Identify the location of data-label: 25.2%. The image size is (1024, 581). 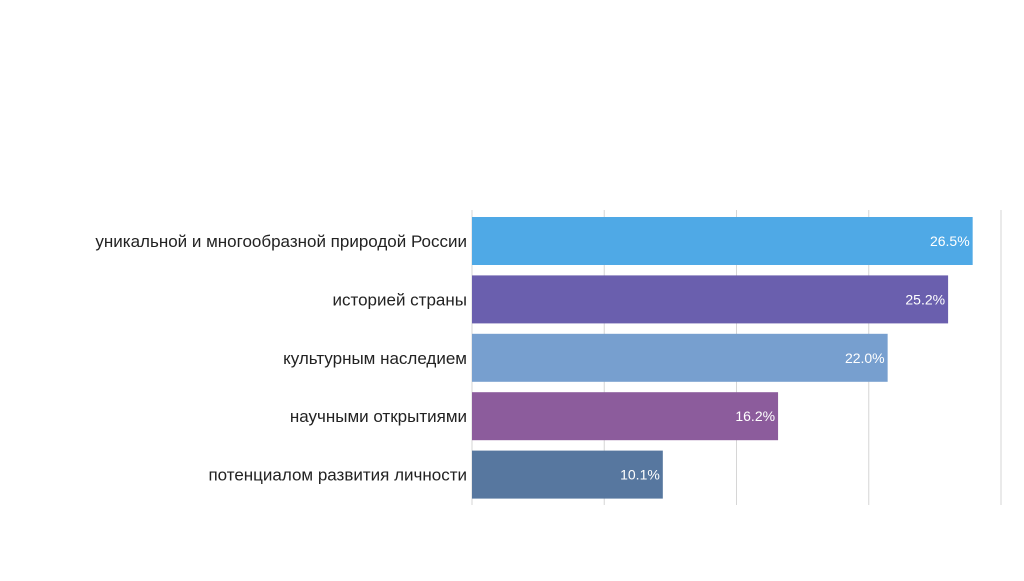
(925, 299).